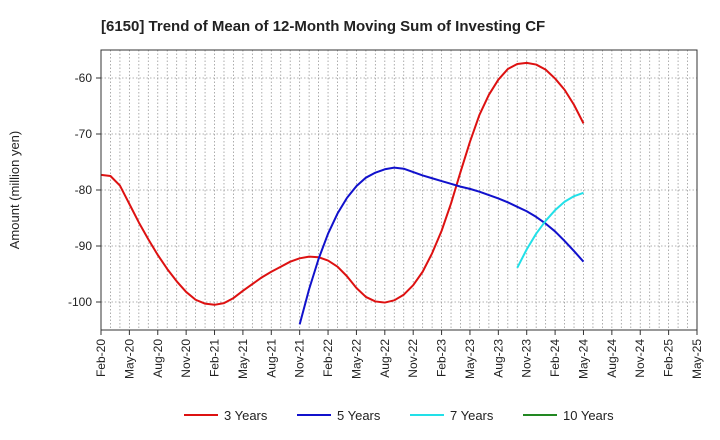 The image size is (720, 440). I want to click on x-tick-label: May-24, so click(583, 359).